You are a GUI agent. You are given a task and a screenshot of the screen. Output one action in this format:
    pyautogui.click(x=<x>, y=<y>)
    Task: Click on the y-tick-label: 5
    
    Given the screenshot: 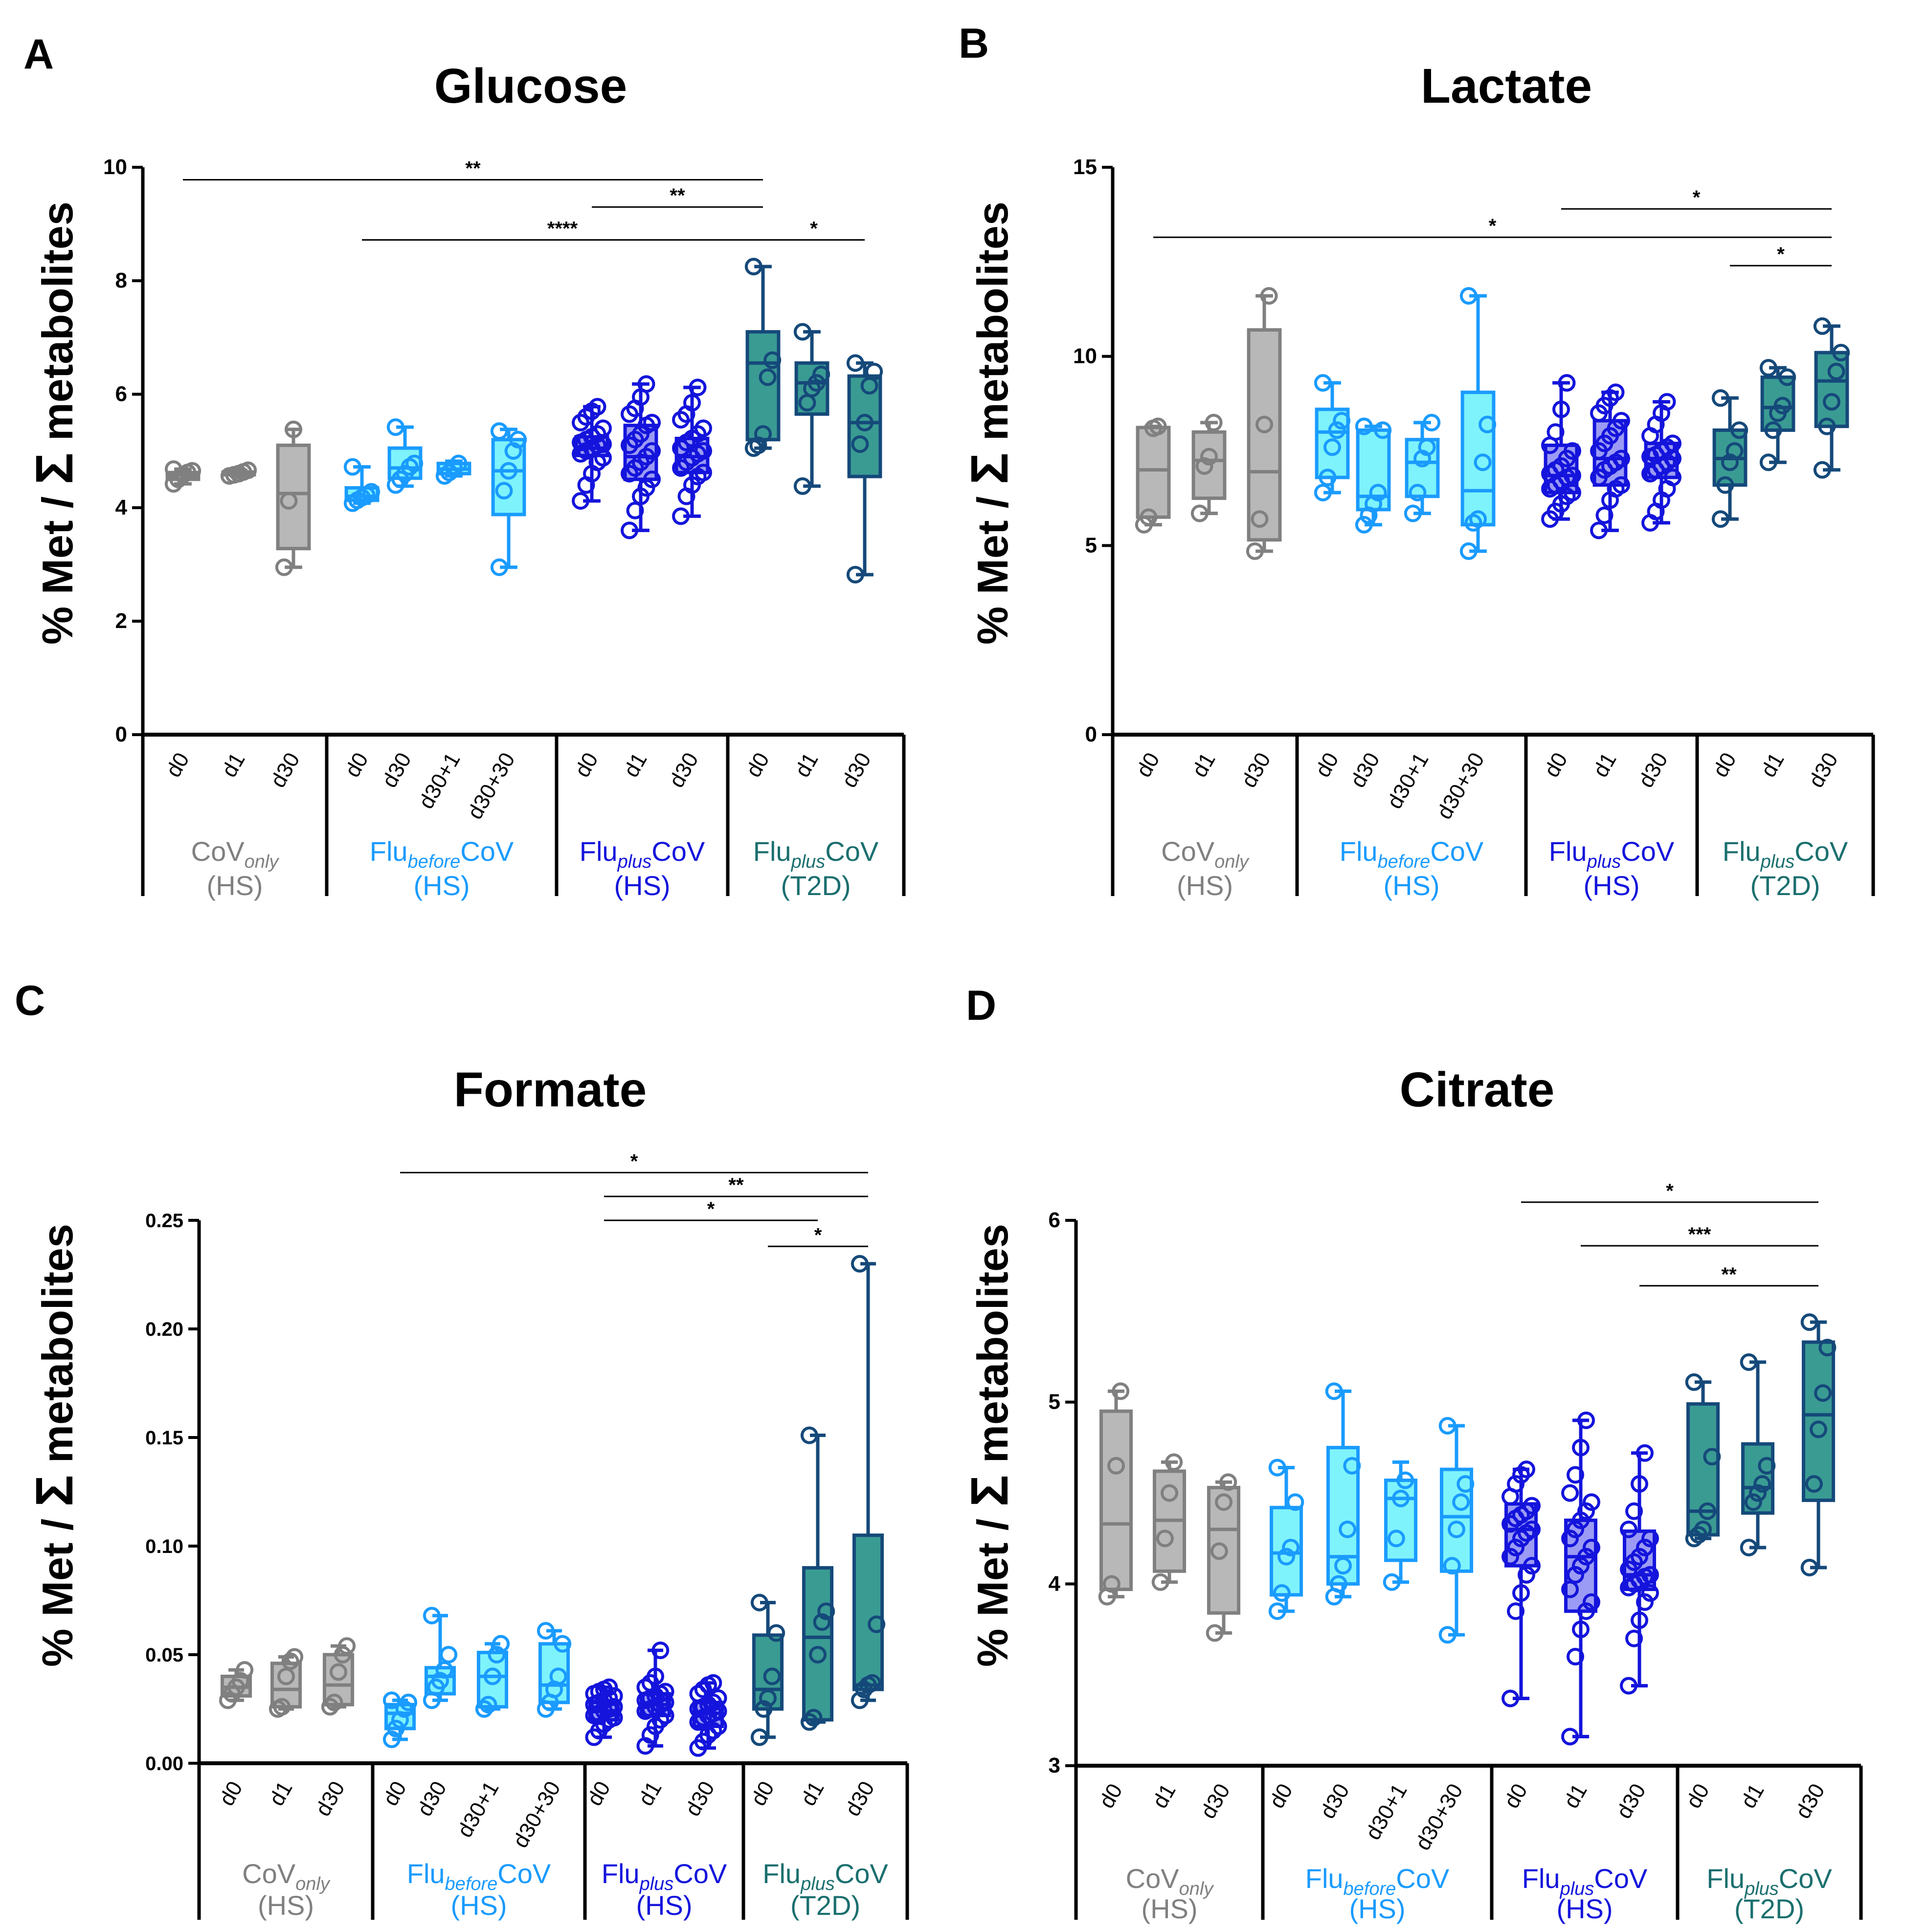 What is the action you would take?
    pyautogui.click(x=1091, y=545)
    